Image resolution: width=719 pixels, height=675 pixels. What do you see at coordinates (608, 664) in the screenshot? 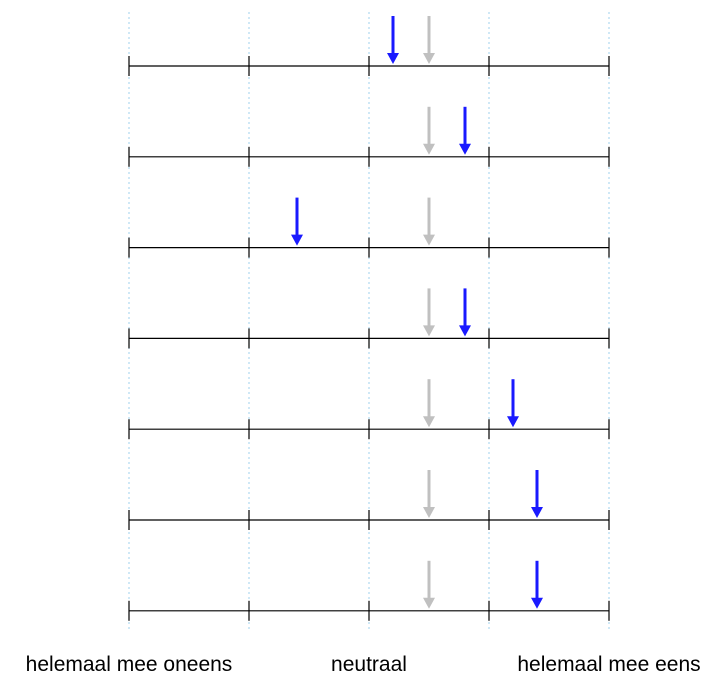
I see `xtick-label: helemaal mee eens` at bounding box center [608, 664].